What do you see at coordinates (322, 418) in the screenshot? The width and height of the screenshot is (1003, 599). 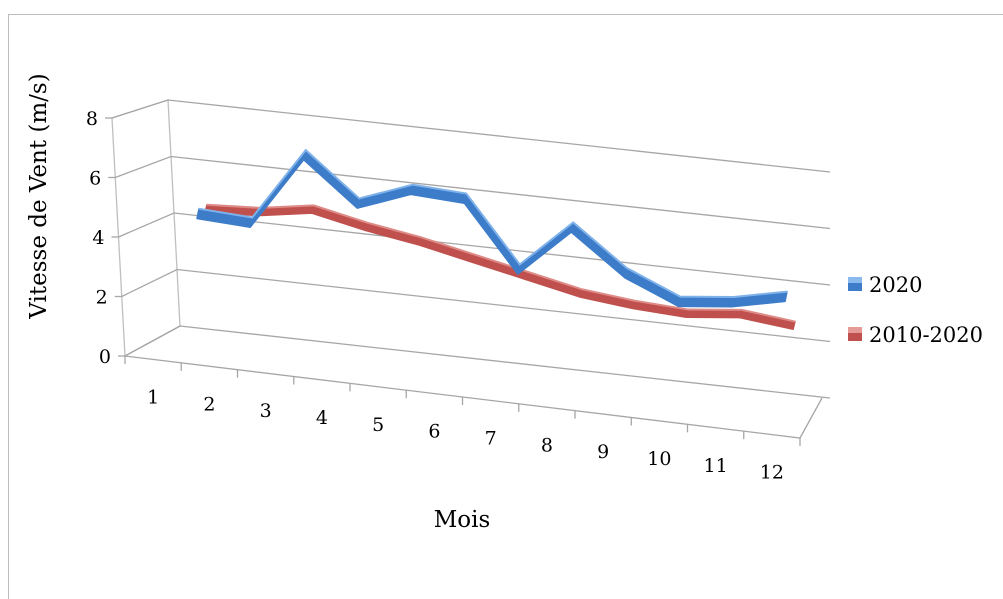 I see `x-tick-label: 4` at bounding box center [322, 418].